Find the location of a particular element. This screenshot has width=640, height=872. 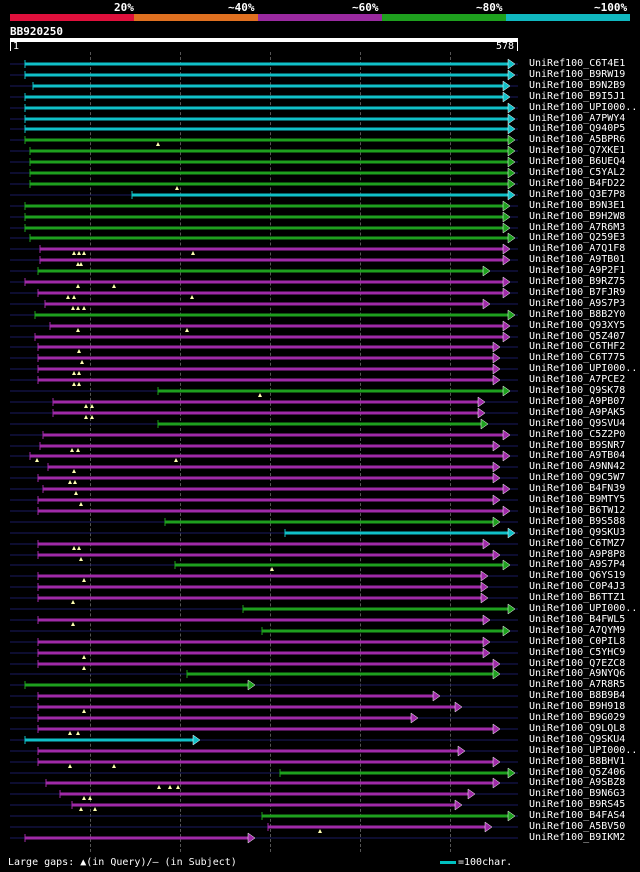

hit-label: UniRef100_Q259E3 is located at coordinates (577, 237).